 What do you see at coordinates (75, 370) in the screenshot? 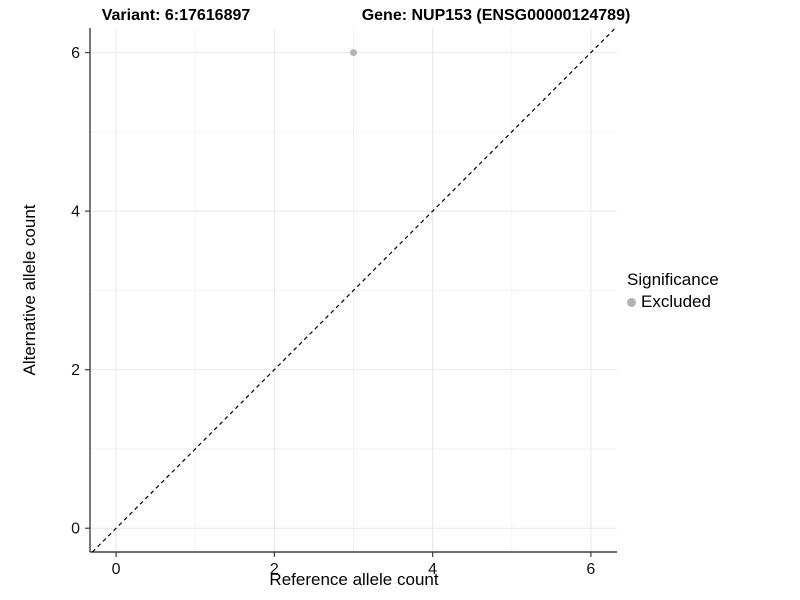
I see `y-tick-label: 2` at bounding box center [75, 370].